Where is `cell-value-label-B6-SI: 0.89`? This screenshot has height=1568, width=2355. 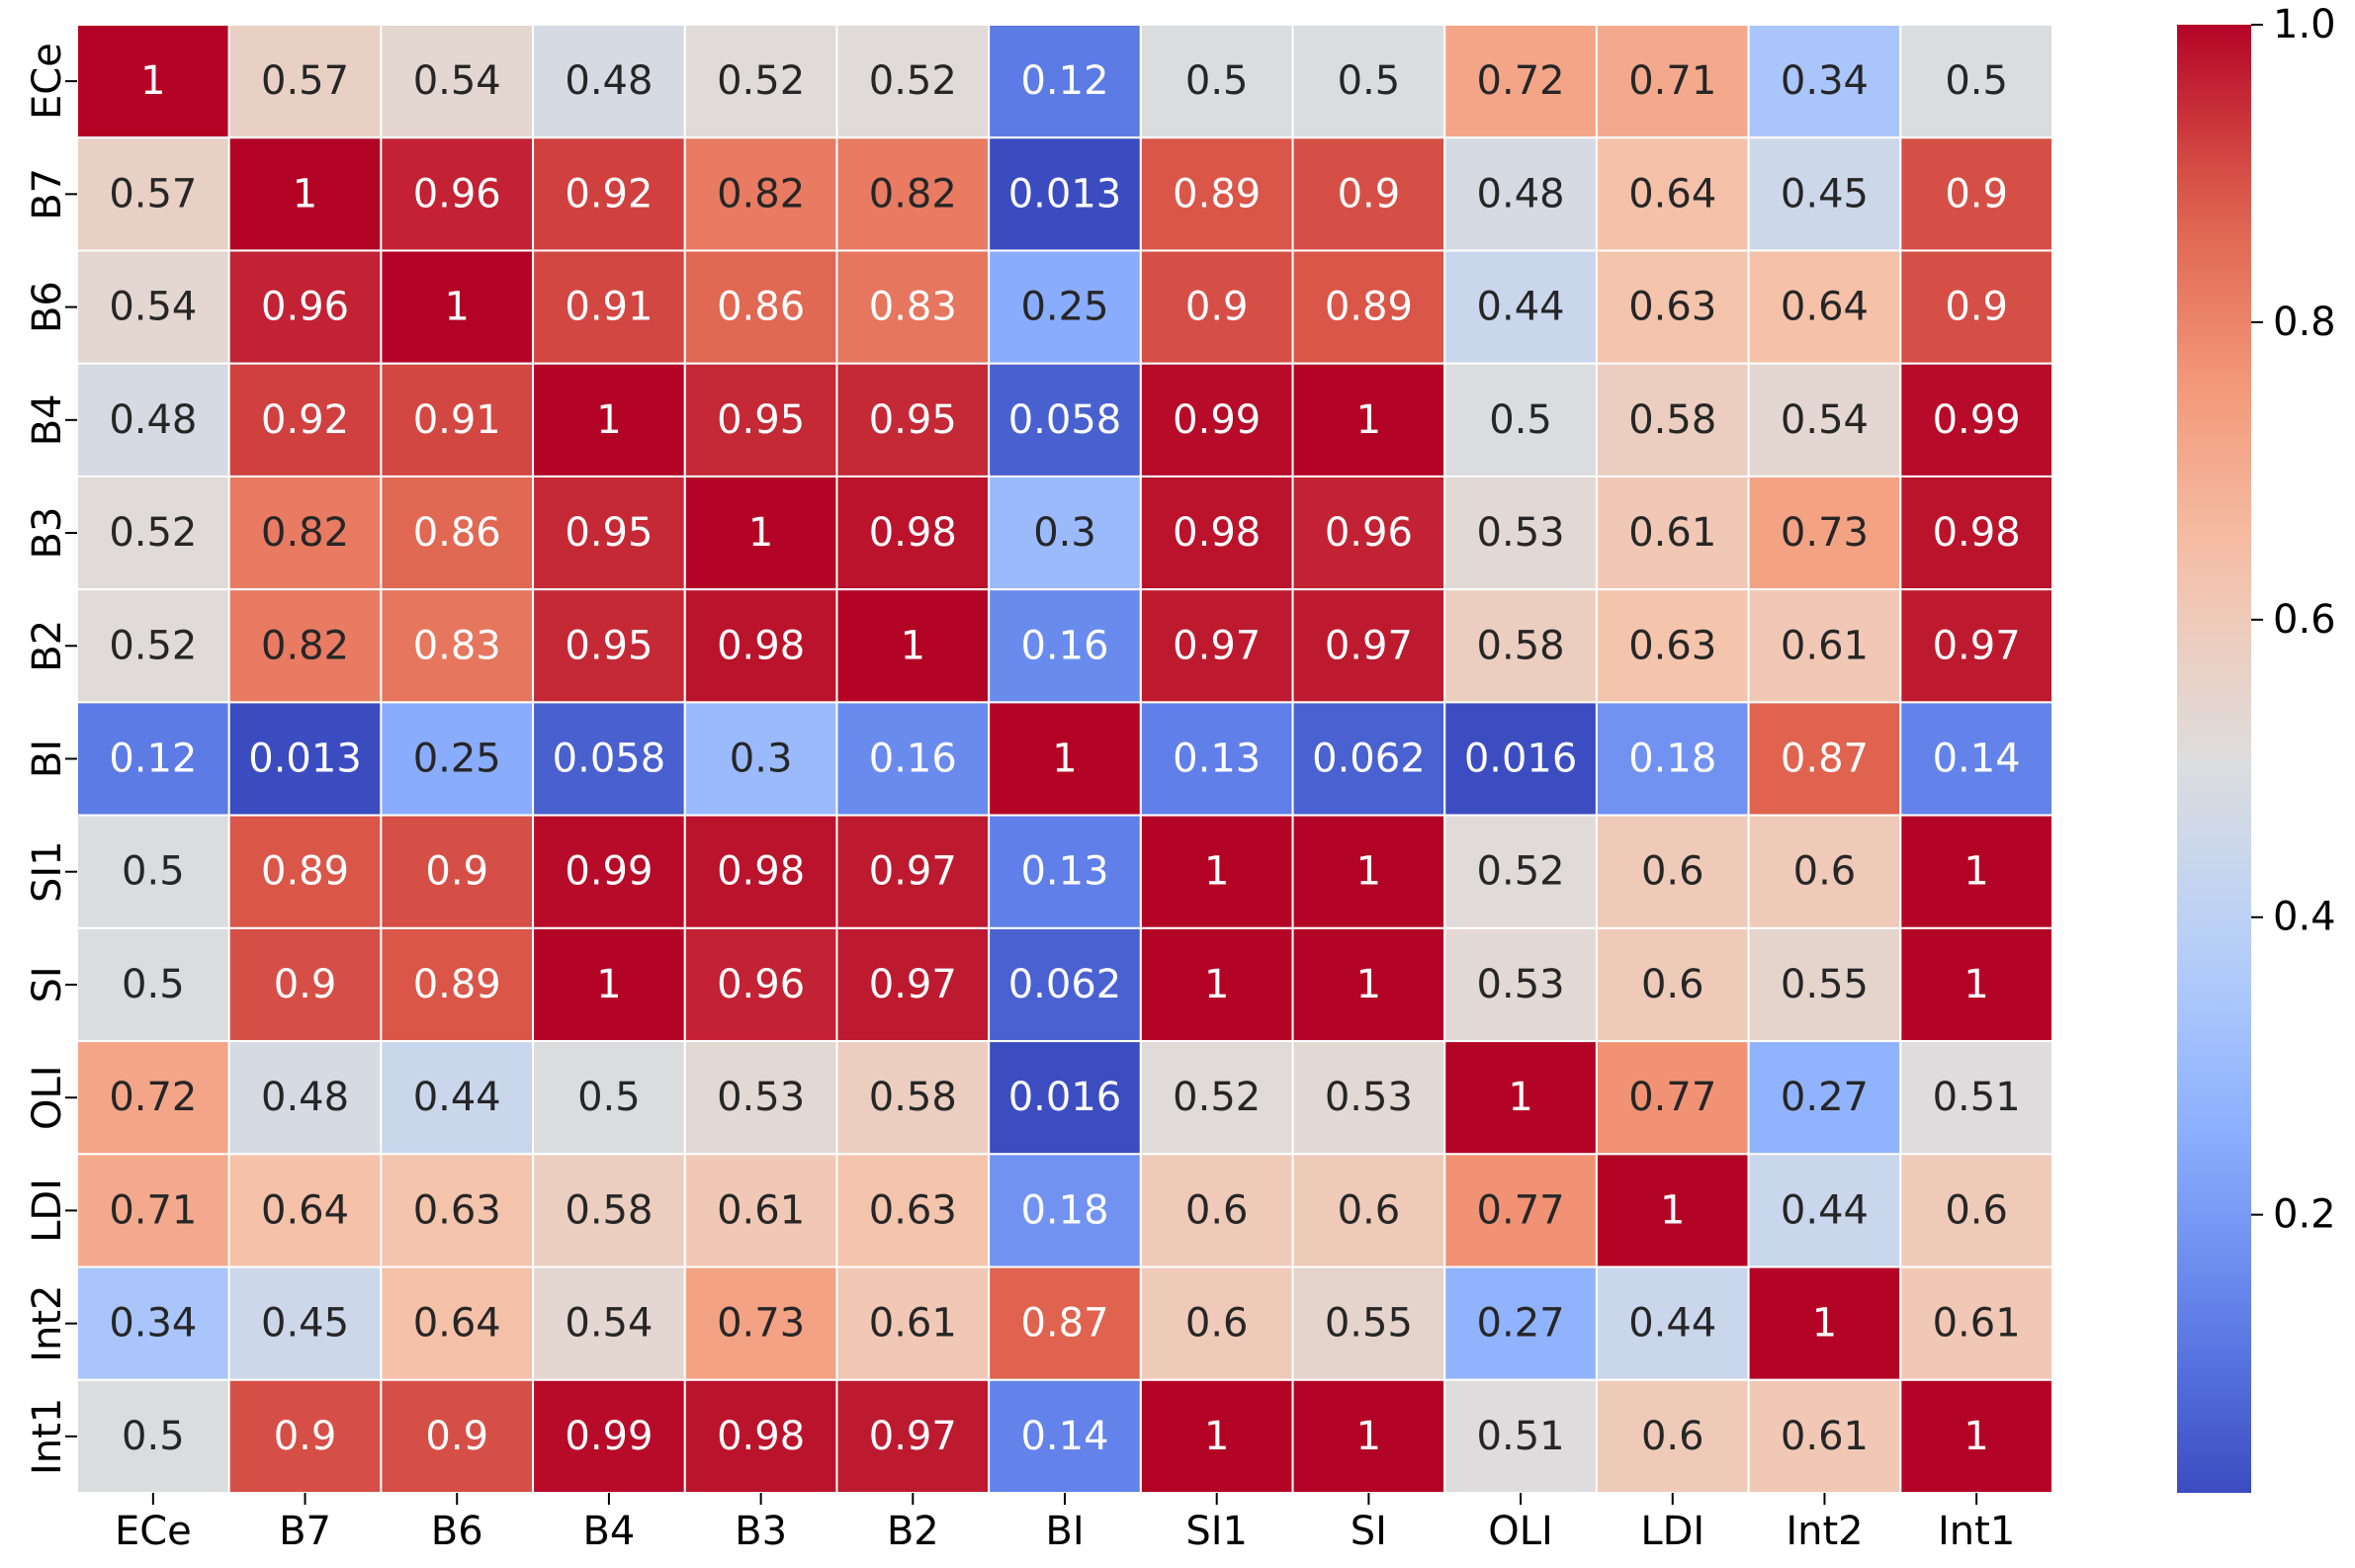 cell-value-label-B6-SI: 0.89 is located at coordinates (1369, 308).